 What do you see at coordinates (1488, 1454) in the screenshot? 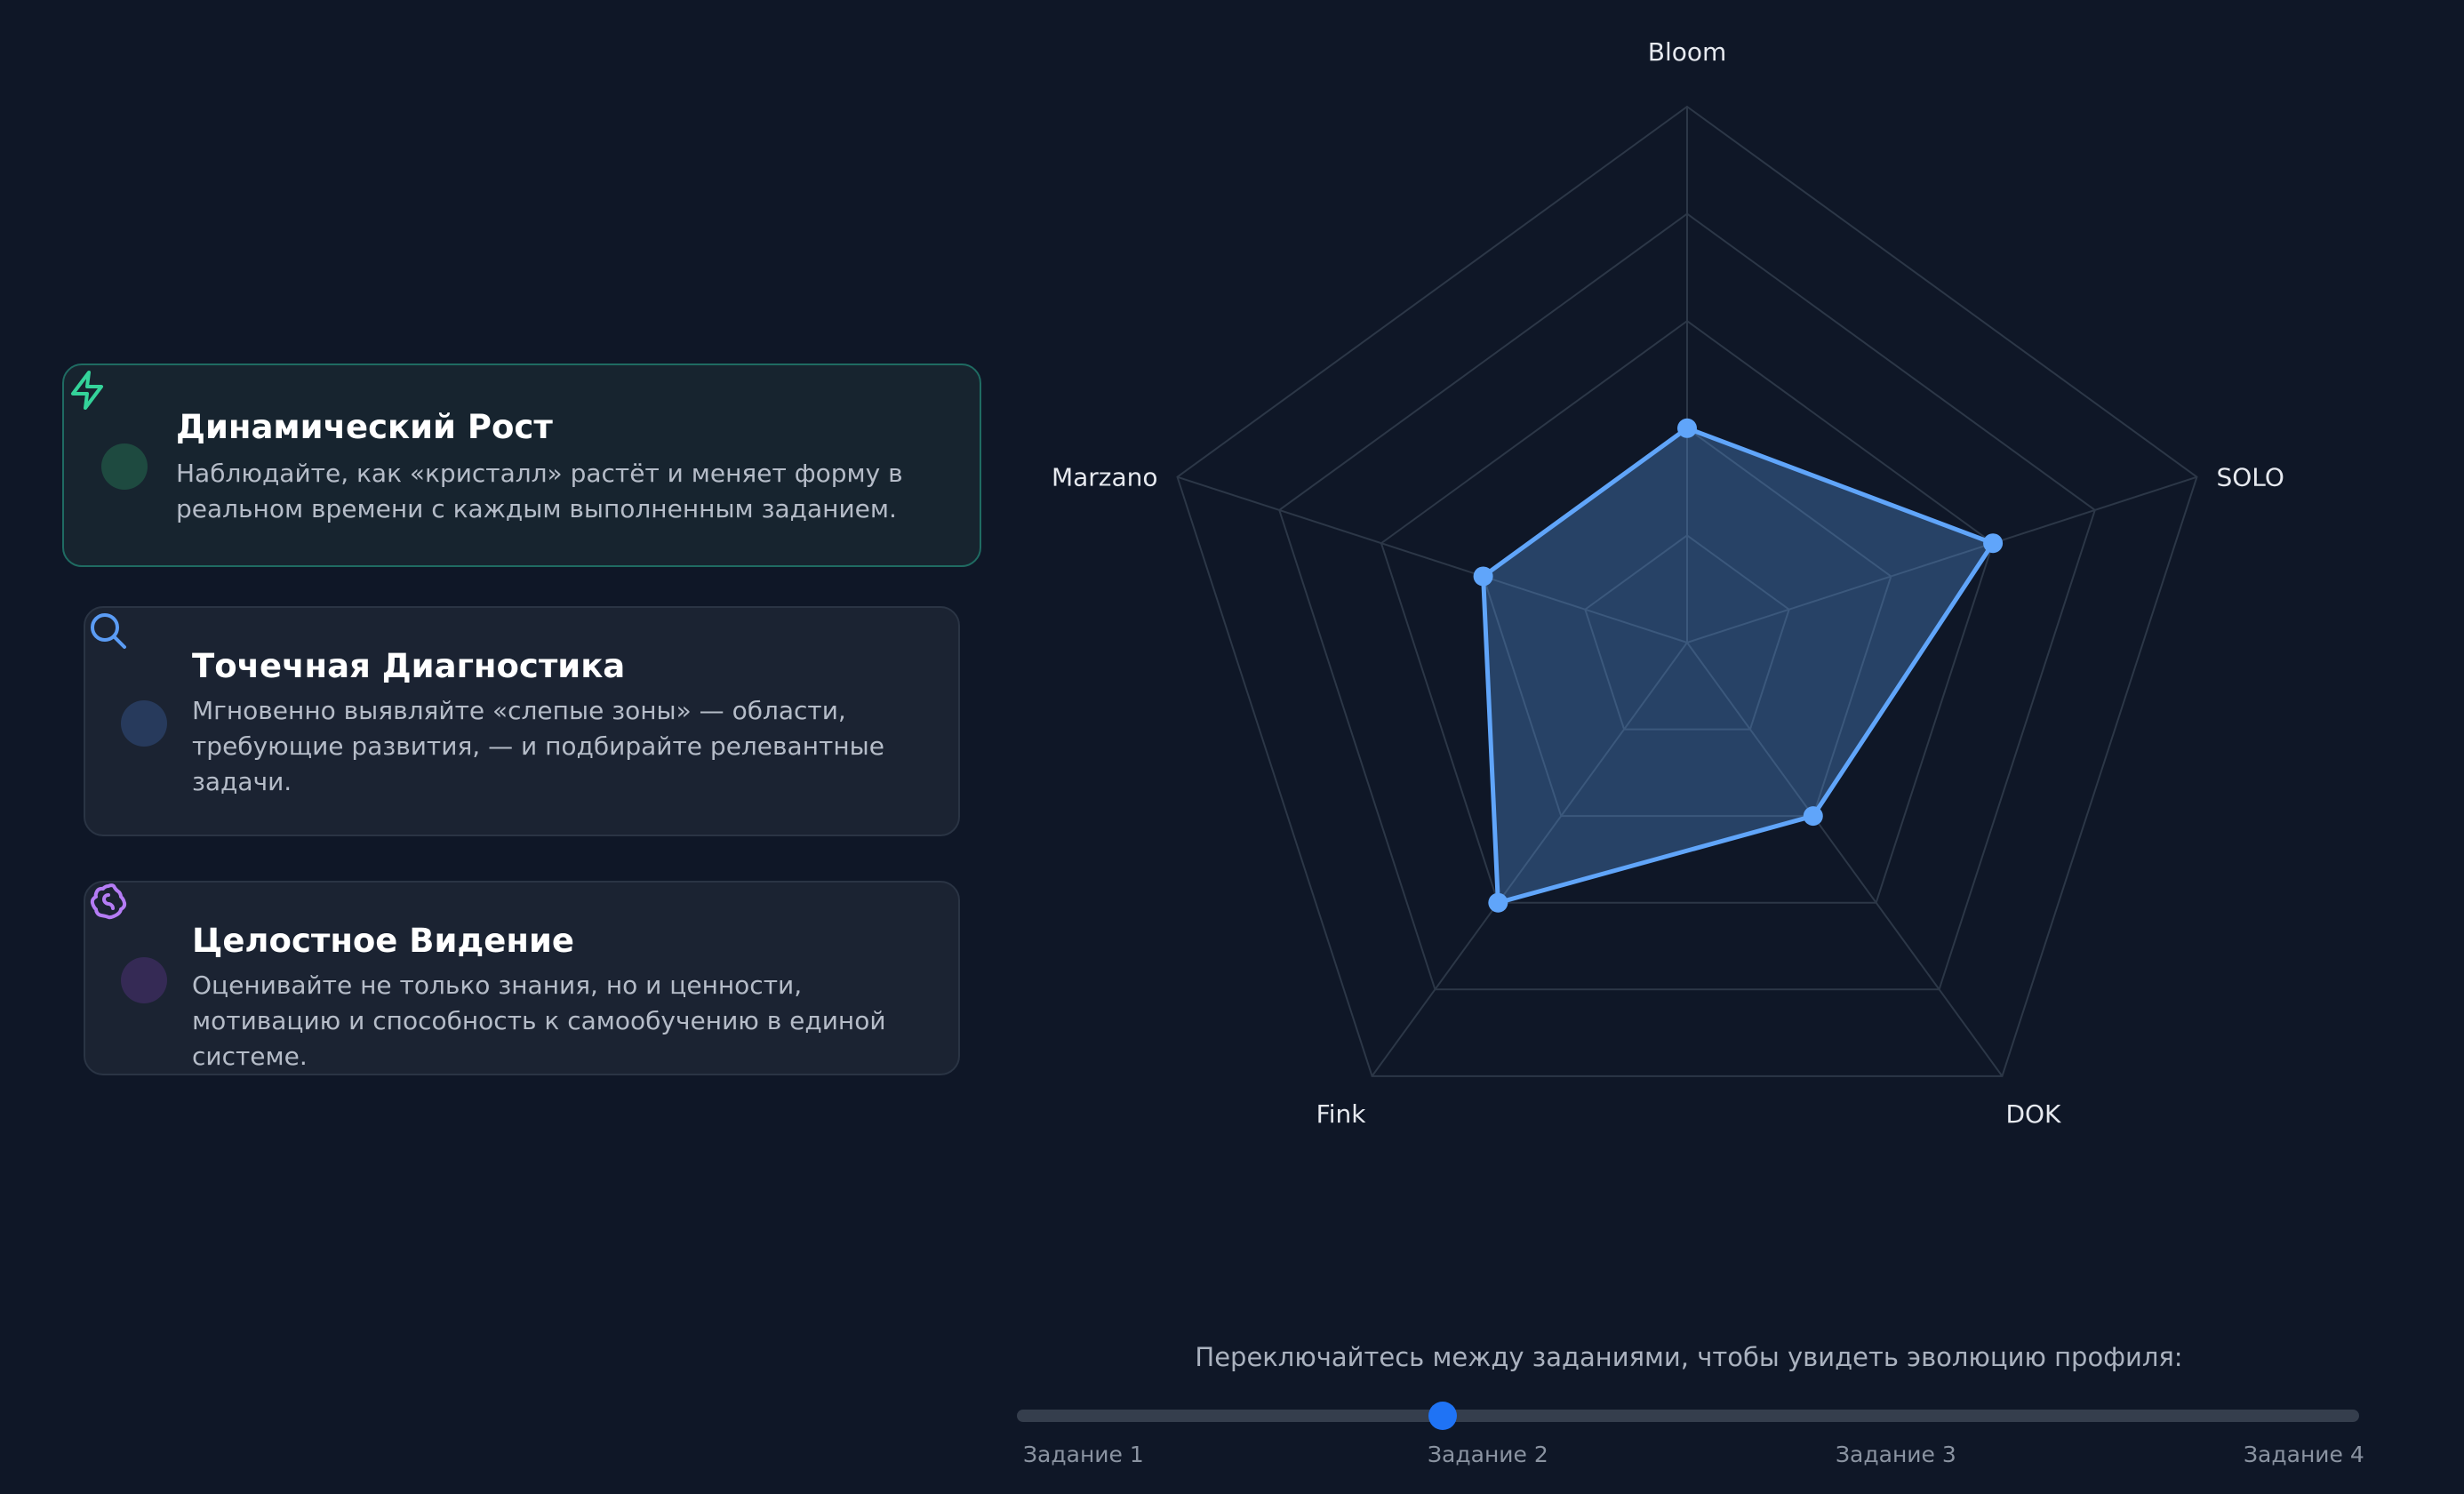
I see `slider-label-task-2: Задание 2` at bounding box center [1488, 1454].